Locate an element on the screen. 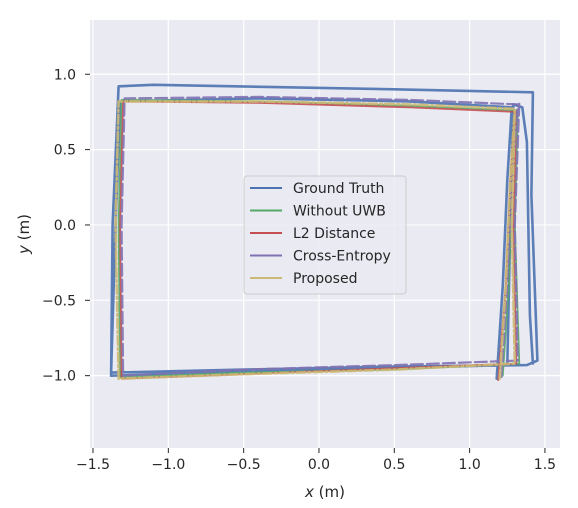 The width and height of the screenshot is (578, 508). y-axis-var: y is located at coordinates (24, 249).